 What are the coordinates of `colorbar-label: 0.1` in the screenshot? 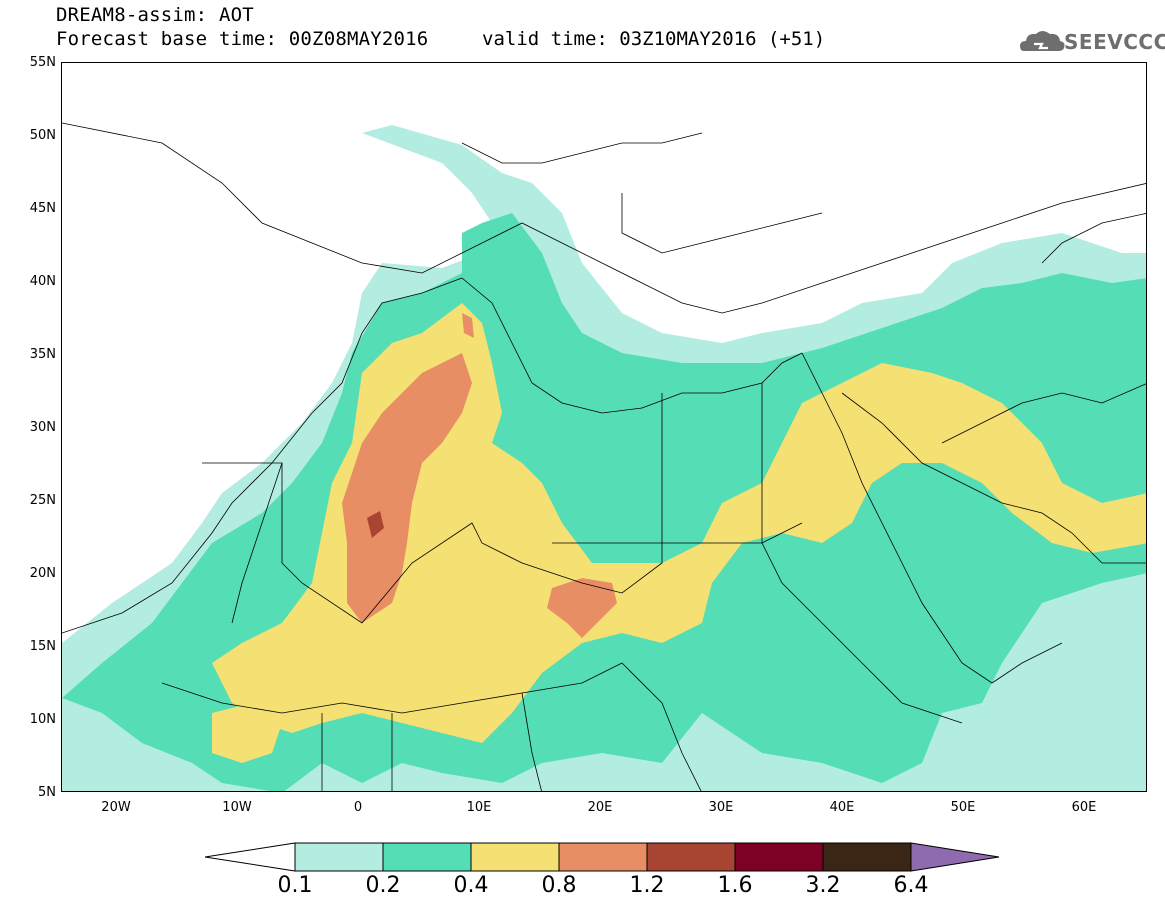 It's located at (295, 885).